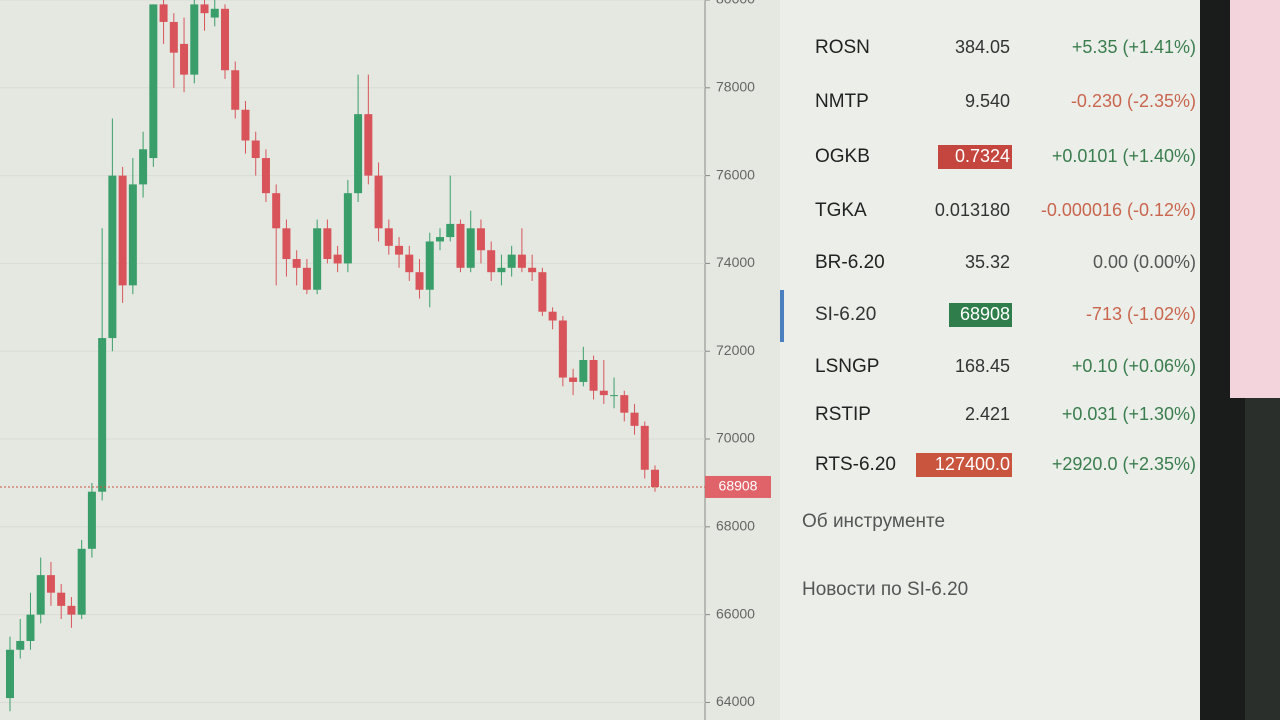  I want to click on symbol-name: LSNGP, so click(847, 366).